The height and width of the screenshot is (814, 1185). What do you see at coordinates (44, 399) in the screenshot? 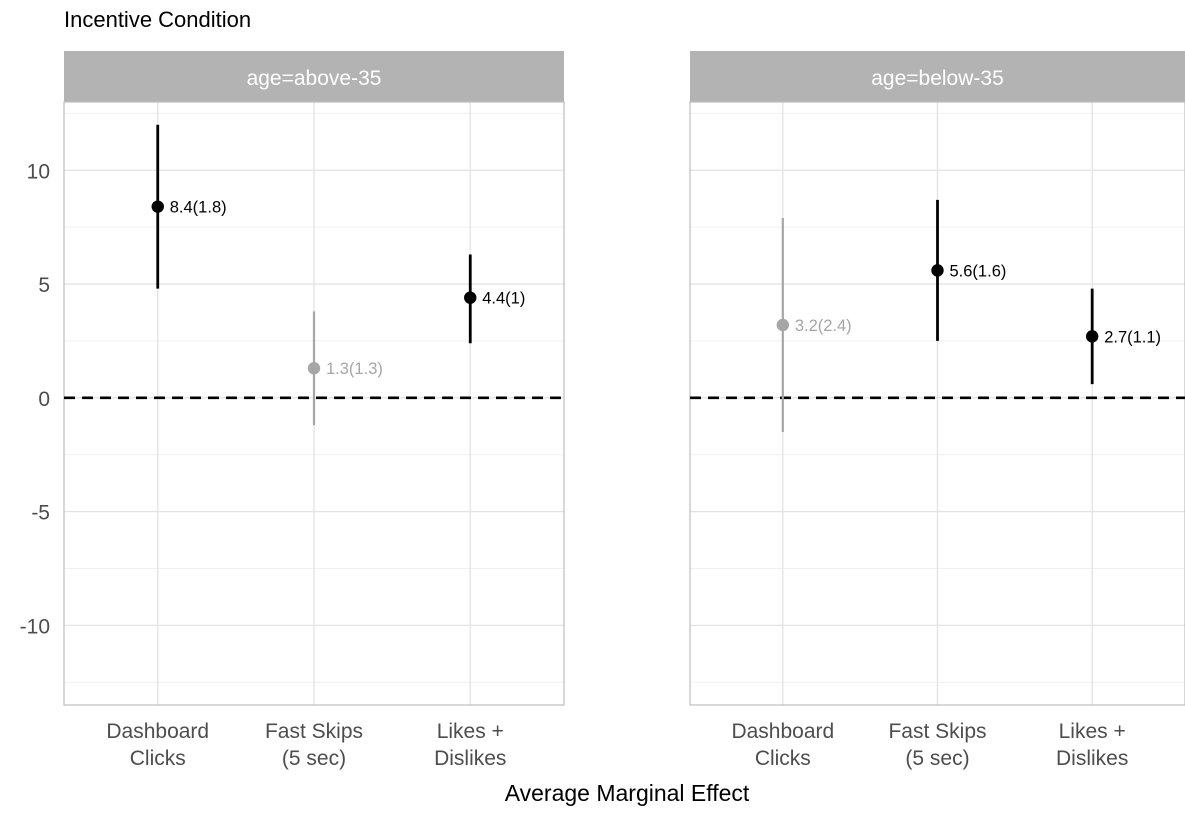
I see `y-tick-label: 0` at bounding box center [44, 399].